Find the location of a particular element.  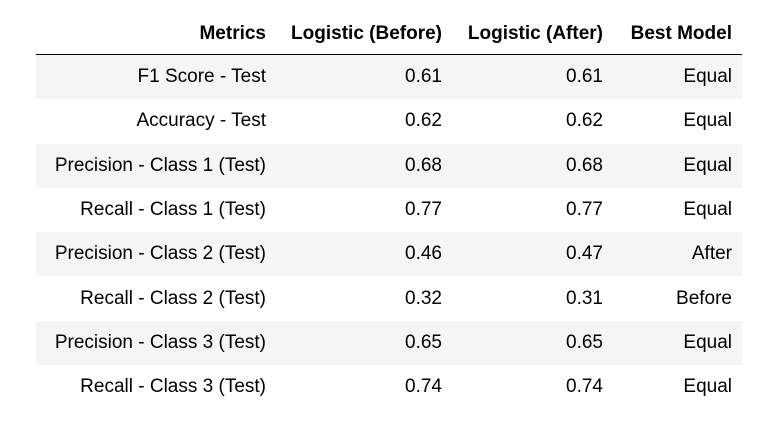

before-value-cell: 0.32 is located at coordinates (364, 298).